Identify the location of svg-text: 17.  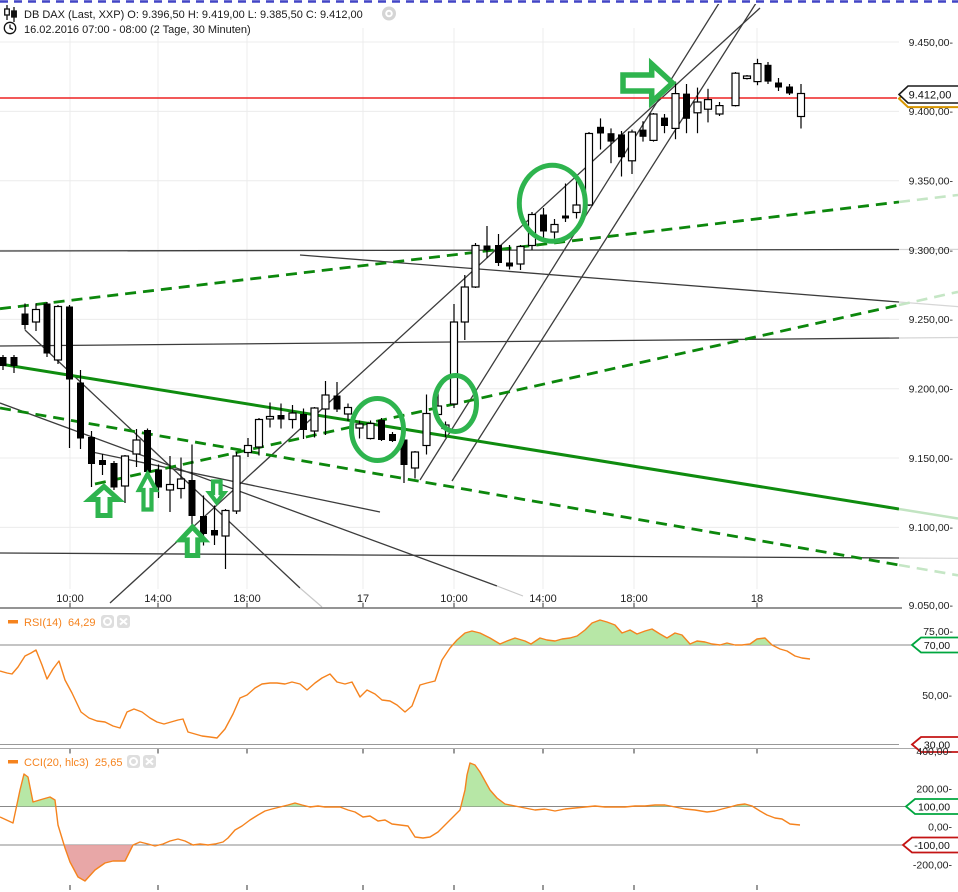
(363, 599).